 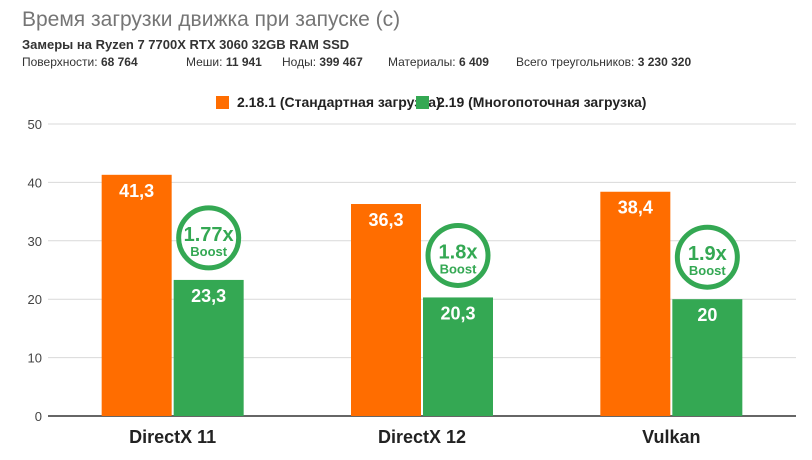 I want to click on legend-item-series-1: 2.18.1 (Стандартная загрузка), so click(x=328, y=102).